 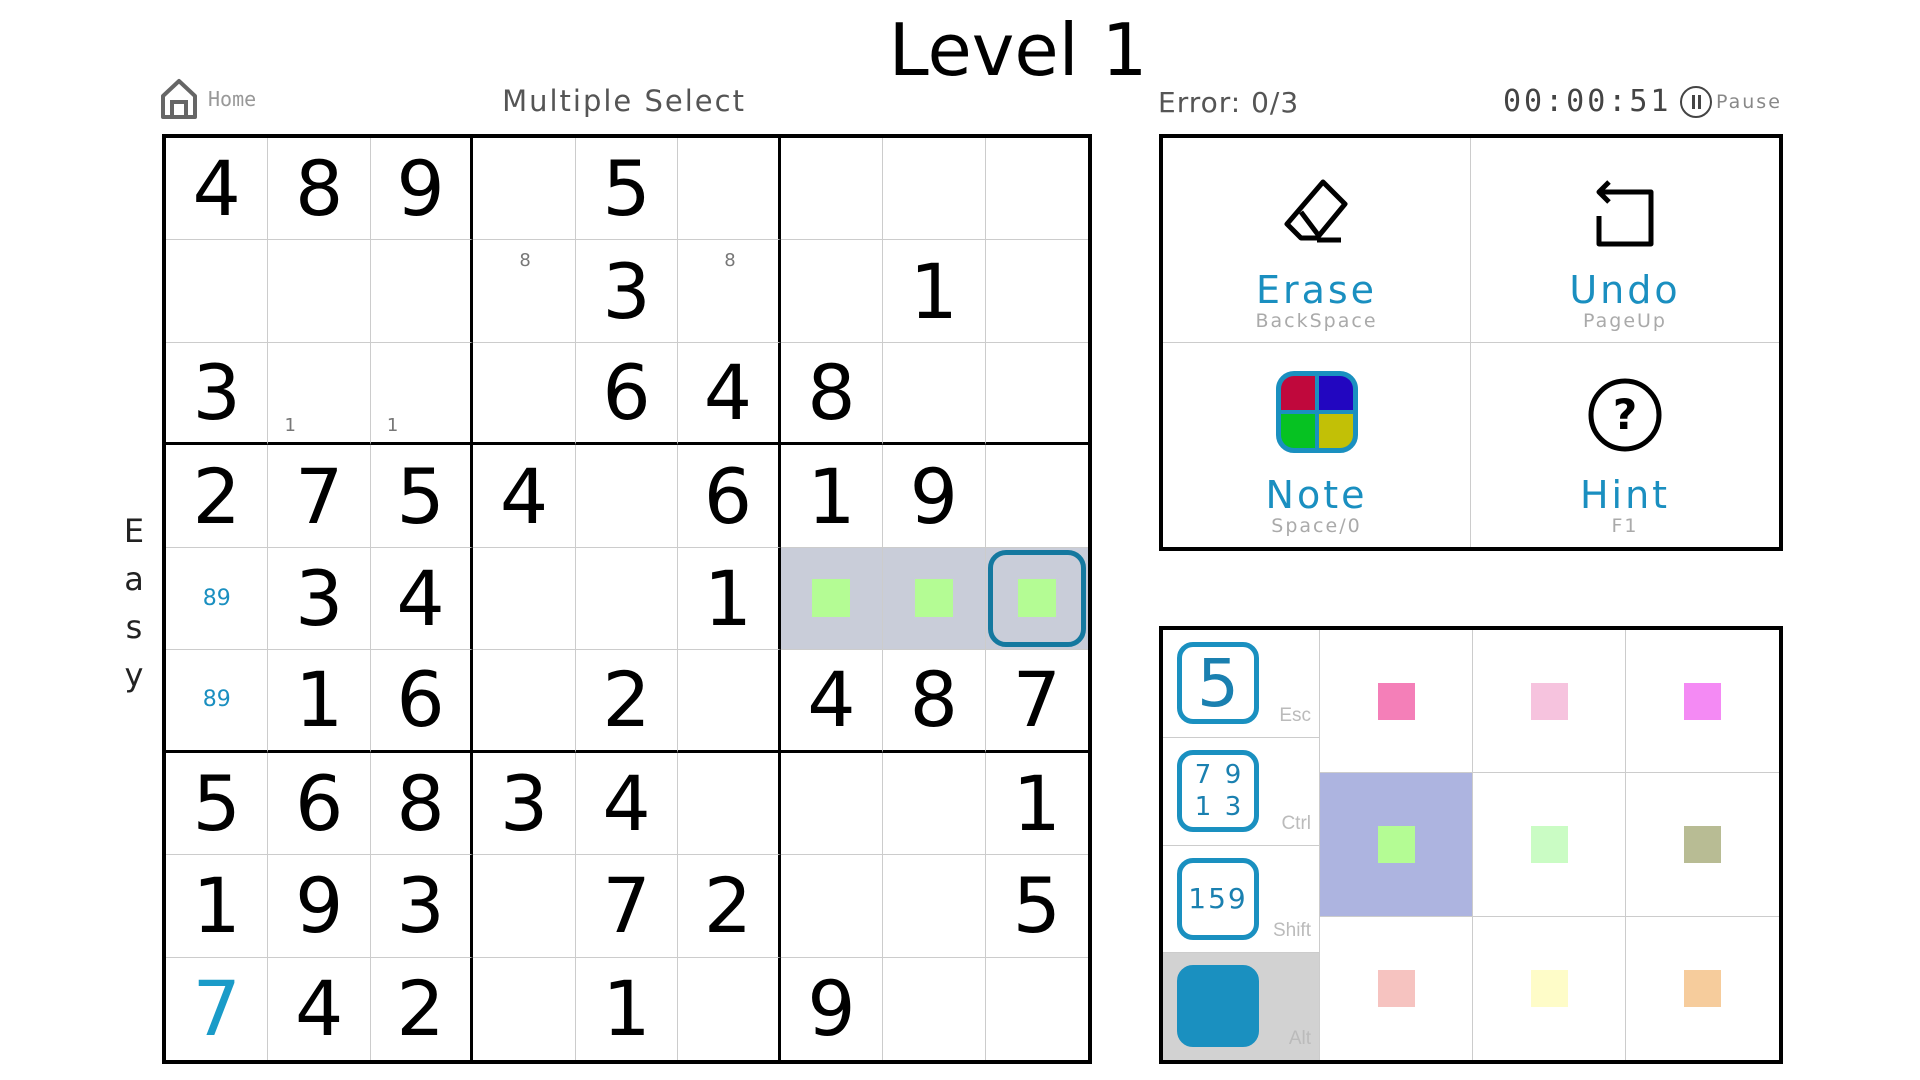 What do you see at coordinates (1625, 240) in the screenshot?
I see `undo-button: Undo PageUp` at bounding box center [1625, 240].